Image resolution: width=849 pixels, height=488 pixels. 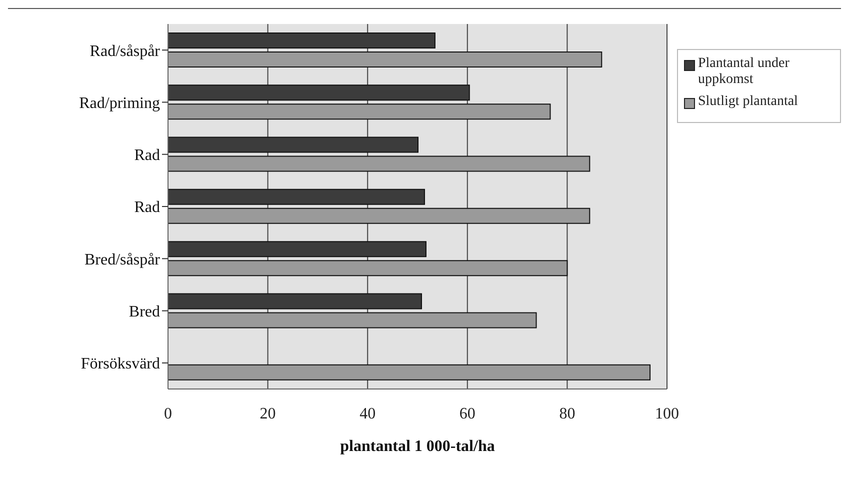 I want to click on y-tick-label: Försöksvärd, so click(x=120, y=364).